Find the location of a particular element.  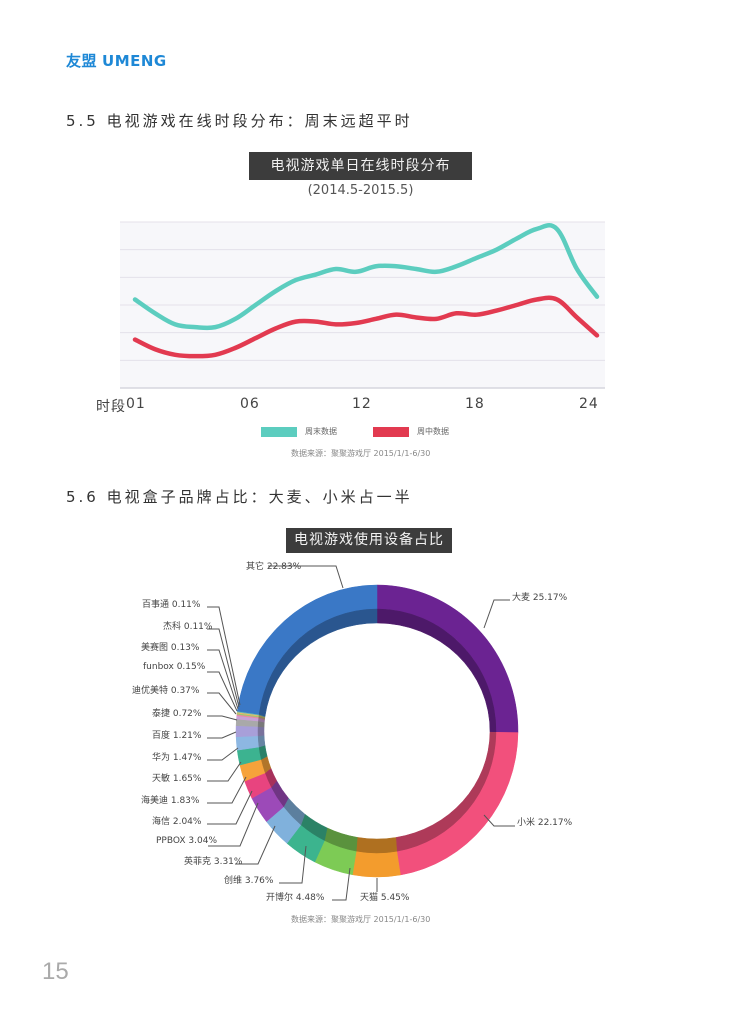

donut-label: 华为 1.47% is located at coordinates (177, 758).